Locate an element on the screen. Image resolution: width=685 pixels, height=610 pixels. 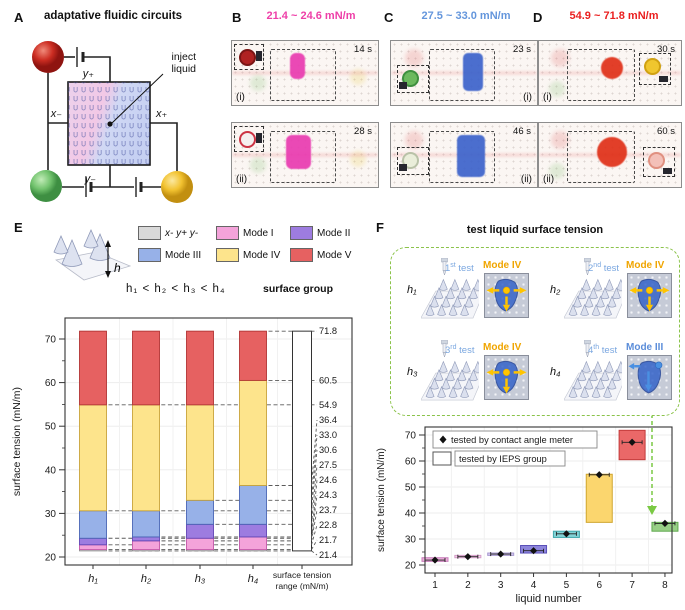
range-value-label: 30.6 is located at coordinates (328, 450).